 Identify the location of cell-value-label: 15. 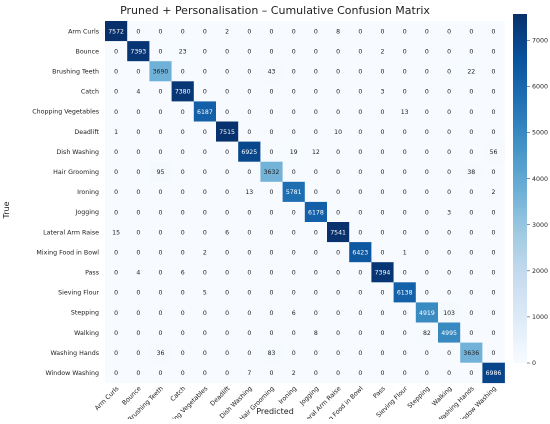
(116, 232).